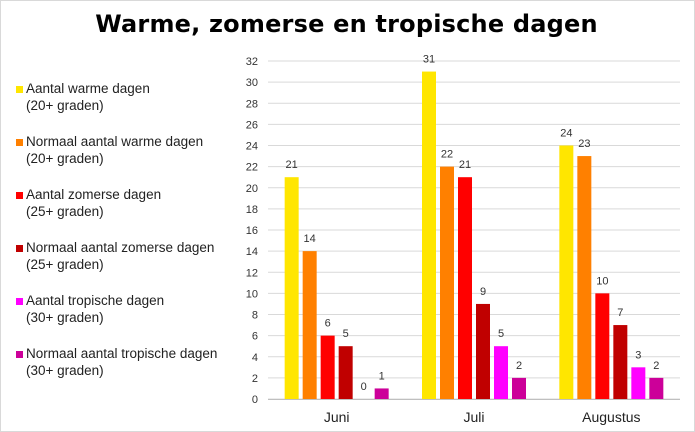 Image resolution: width=695 pixels, height=432 pixels. Describe the element at coordinates (584, 144) in the screenshot. I see `data-label: 23` at that location.